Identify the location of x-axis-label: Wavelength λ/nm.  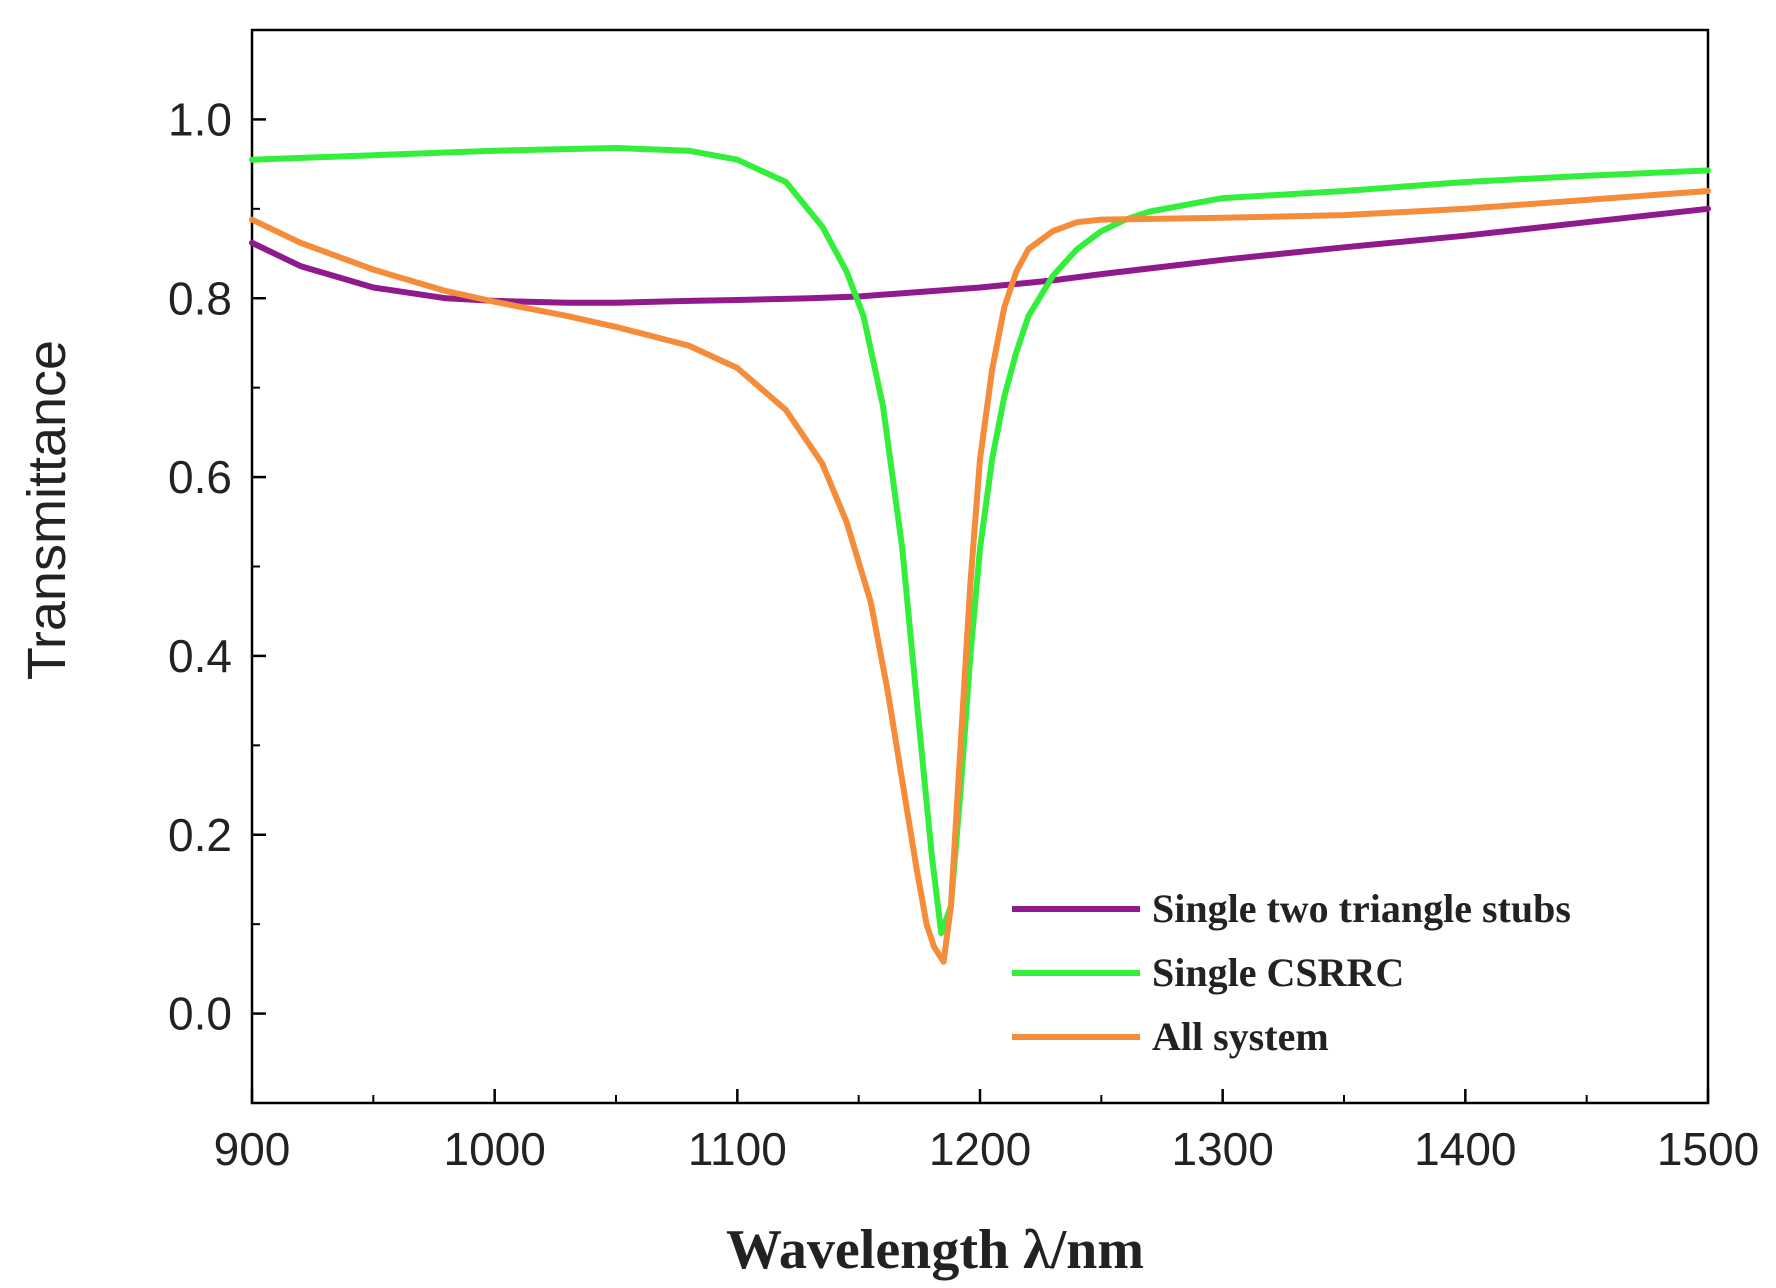
(935, 1250).